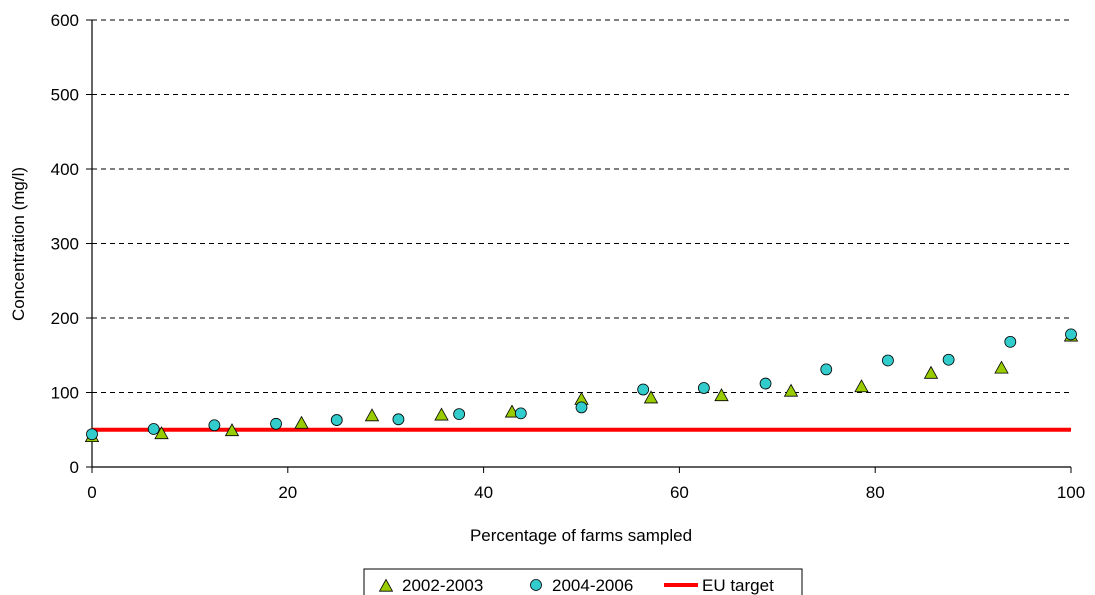  What do you see at coordinates (65, 393) in the screenshot?
I see `y-tick-label: 100` at bounding box center [65, 393].